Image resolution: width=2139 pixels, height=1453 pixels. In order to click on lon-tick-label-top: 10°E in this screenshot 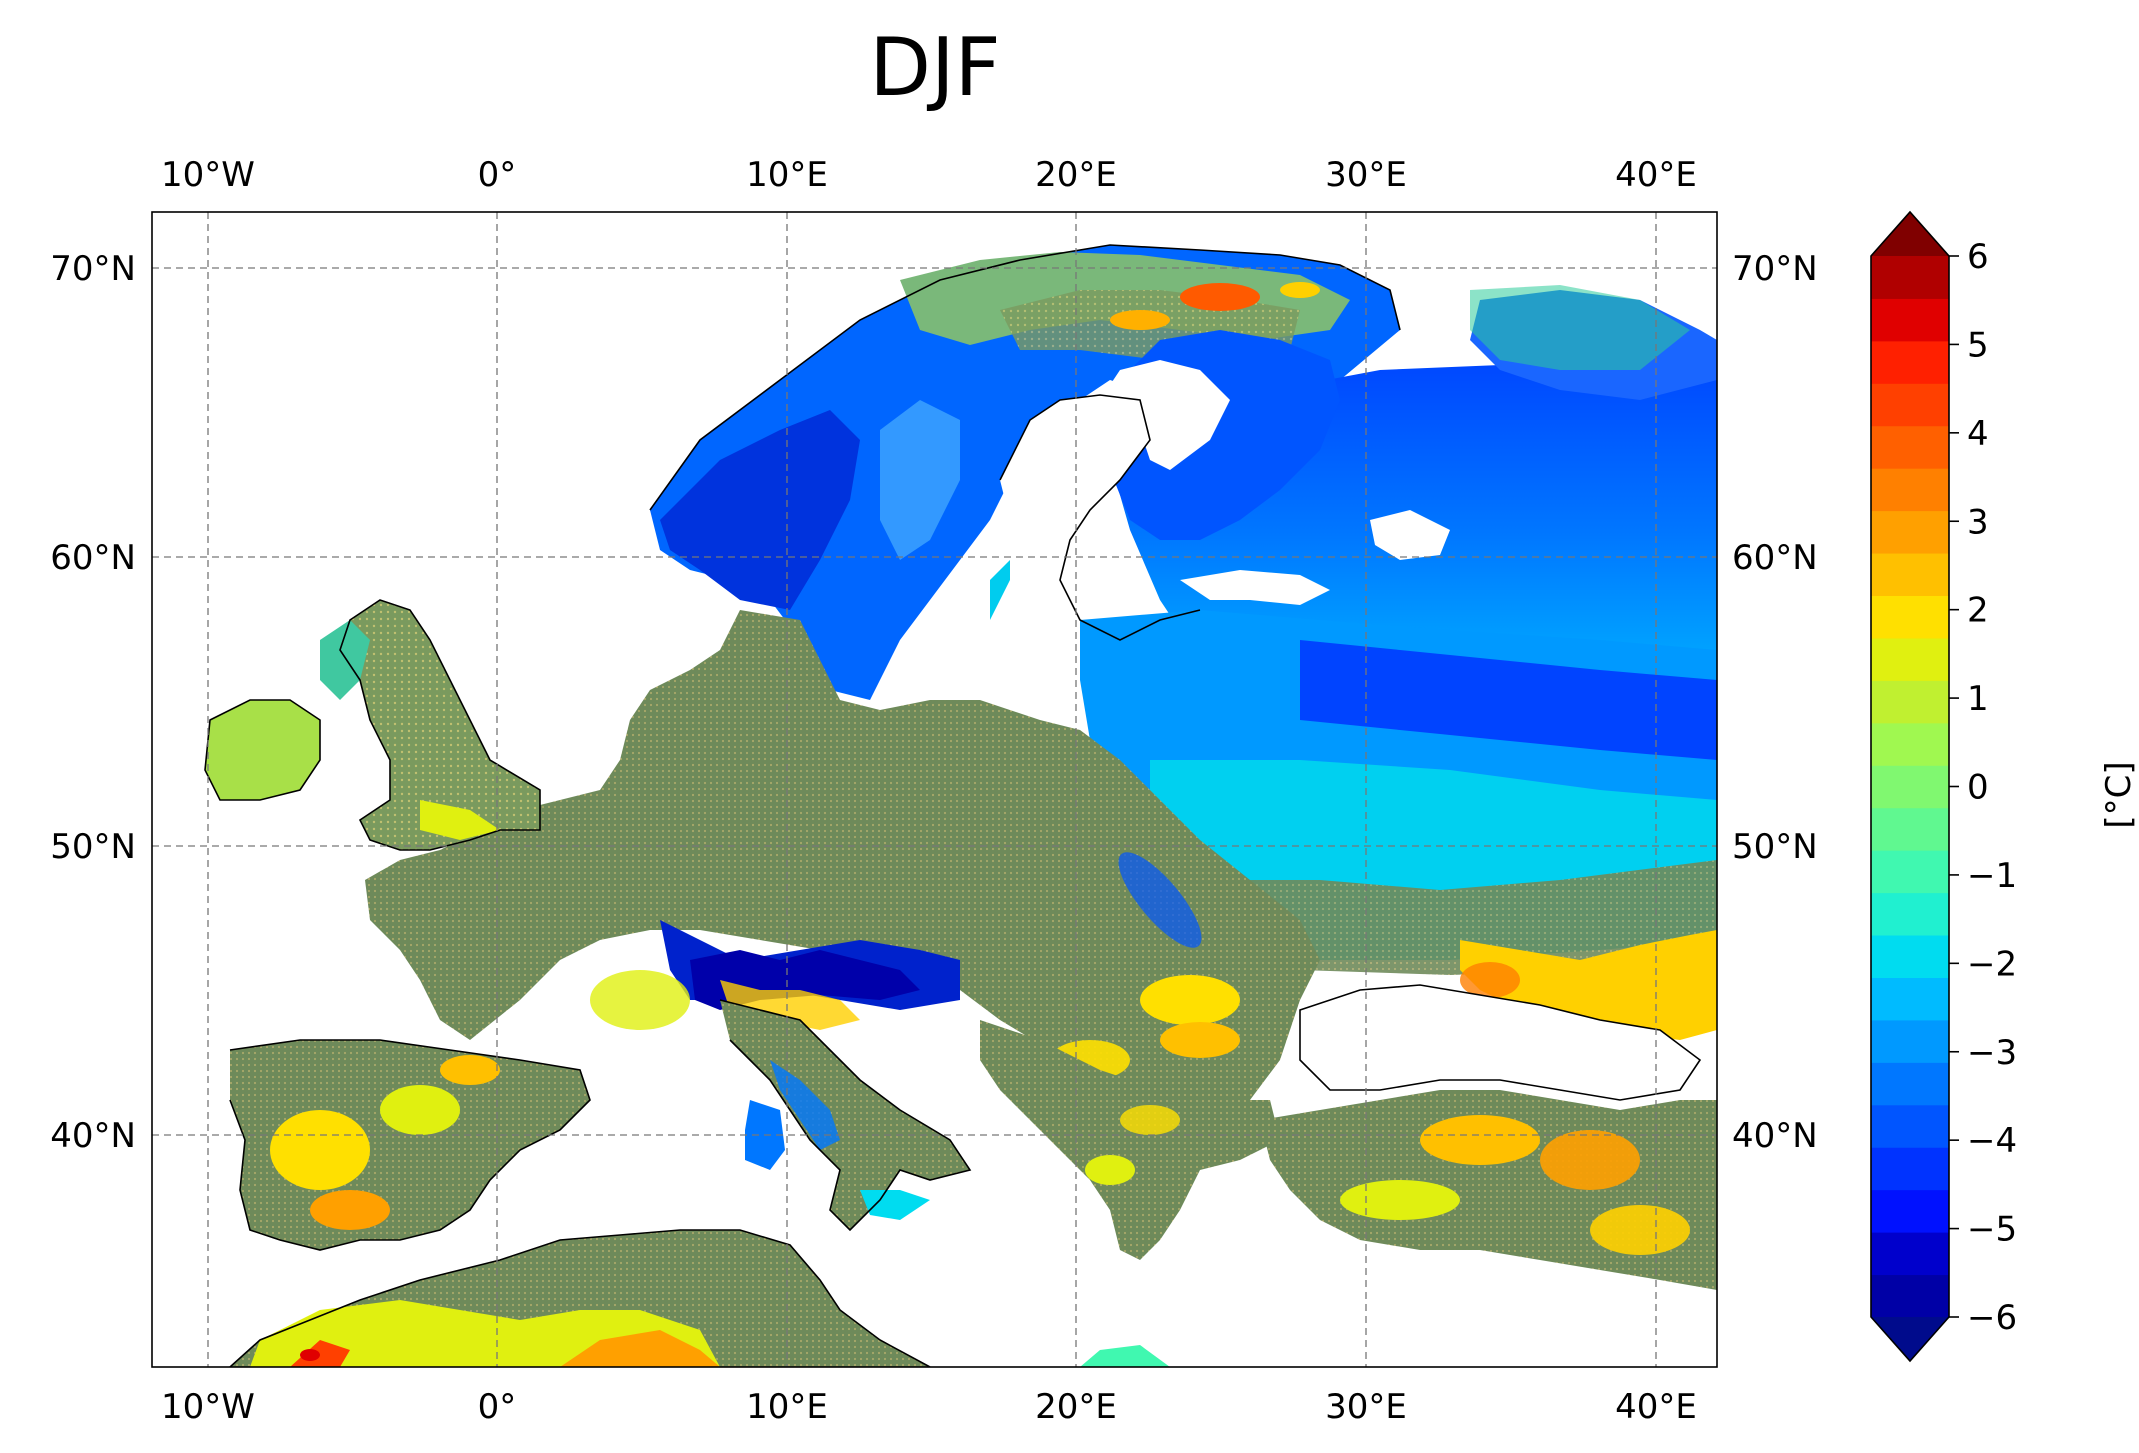, I will do `click(787, 175)`.